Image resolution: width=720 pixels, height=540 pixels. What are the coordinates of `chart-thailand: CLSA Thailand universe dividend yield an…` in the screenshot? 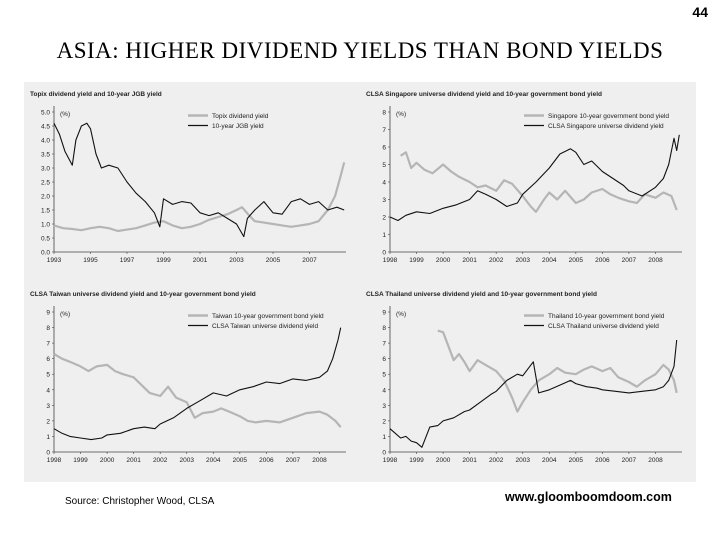 It's located at (524, 377).